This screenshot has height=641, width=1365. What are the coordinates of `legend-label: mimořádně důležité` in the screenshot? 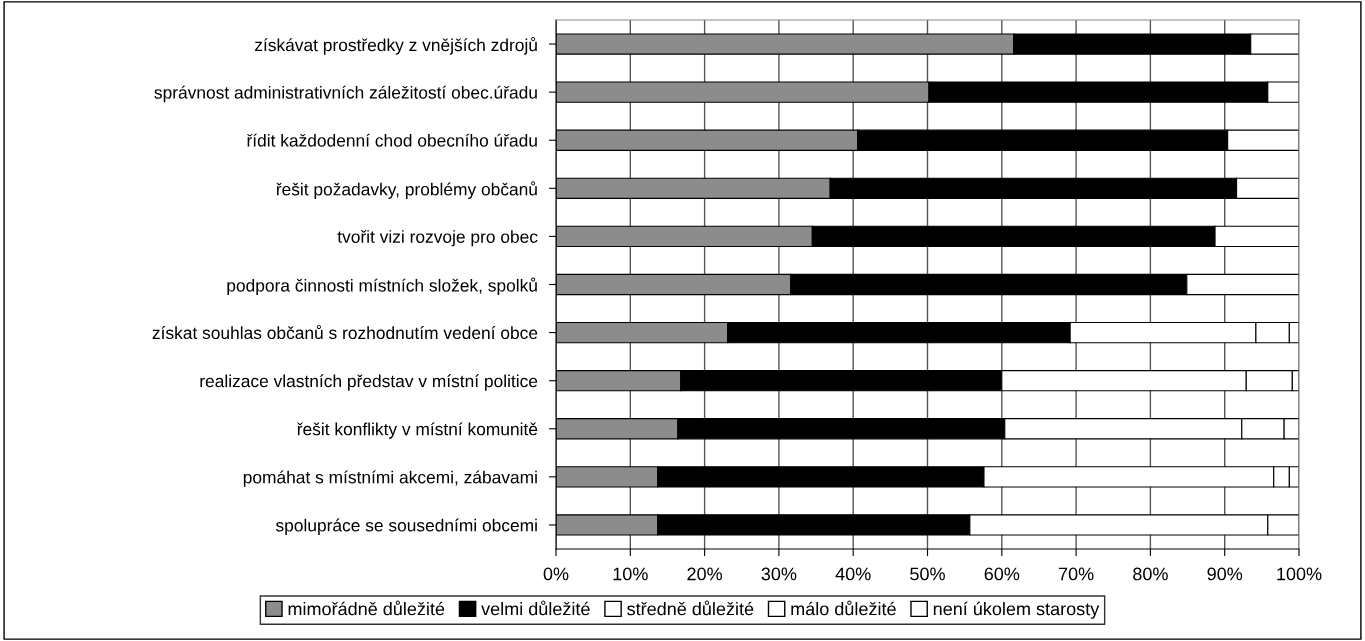 It's located at (366, 608).